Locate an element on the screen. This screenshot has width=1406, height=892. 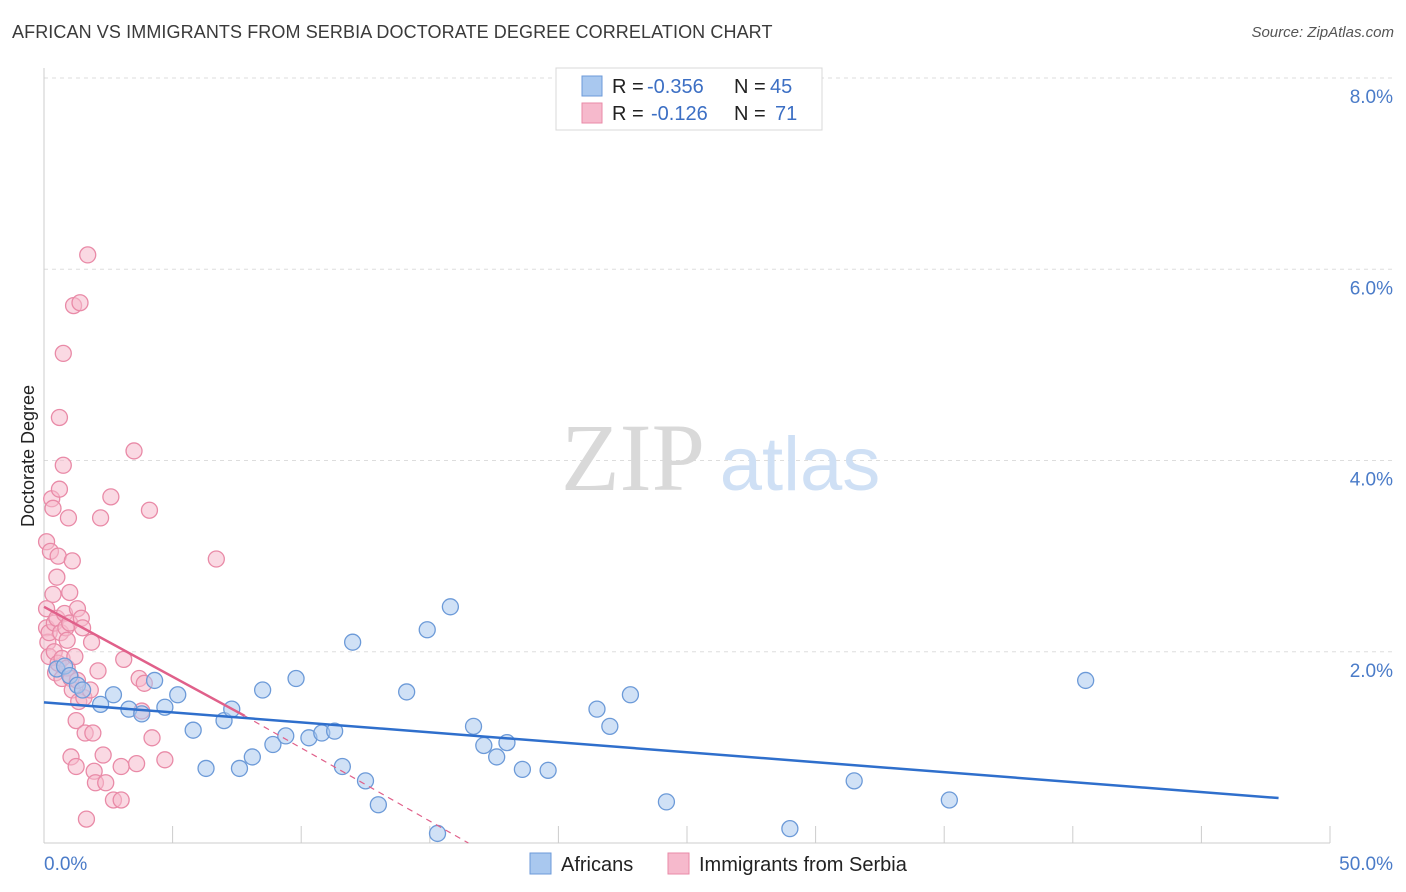
bottom-legend-swatch-africans is located at coordinates (540, 863).